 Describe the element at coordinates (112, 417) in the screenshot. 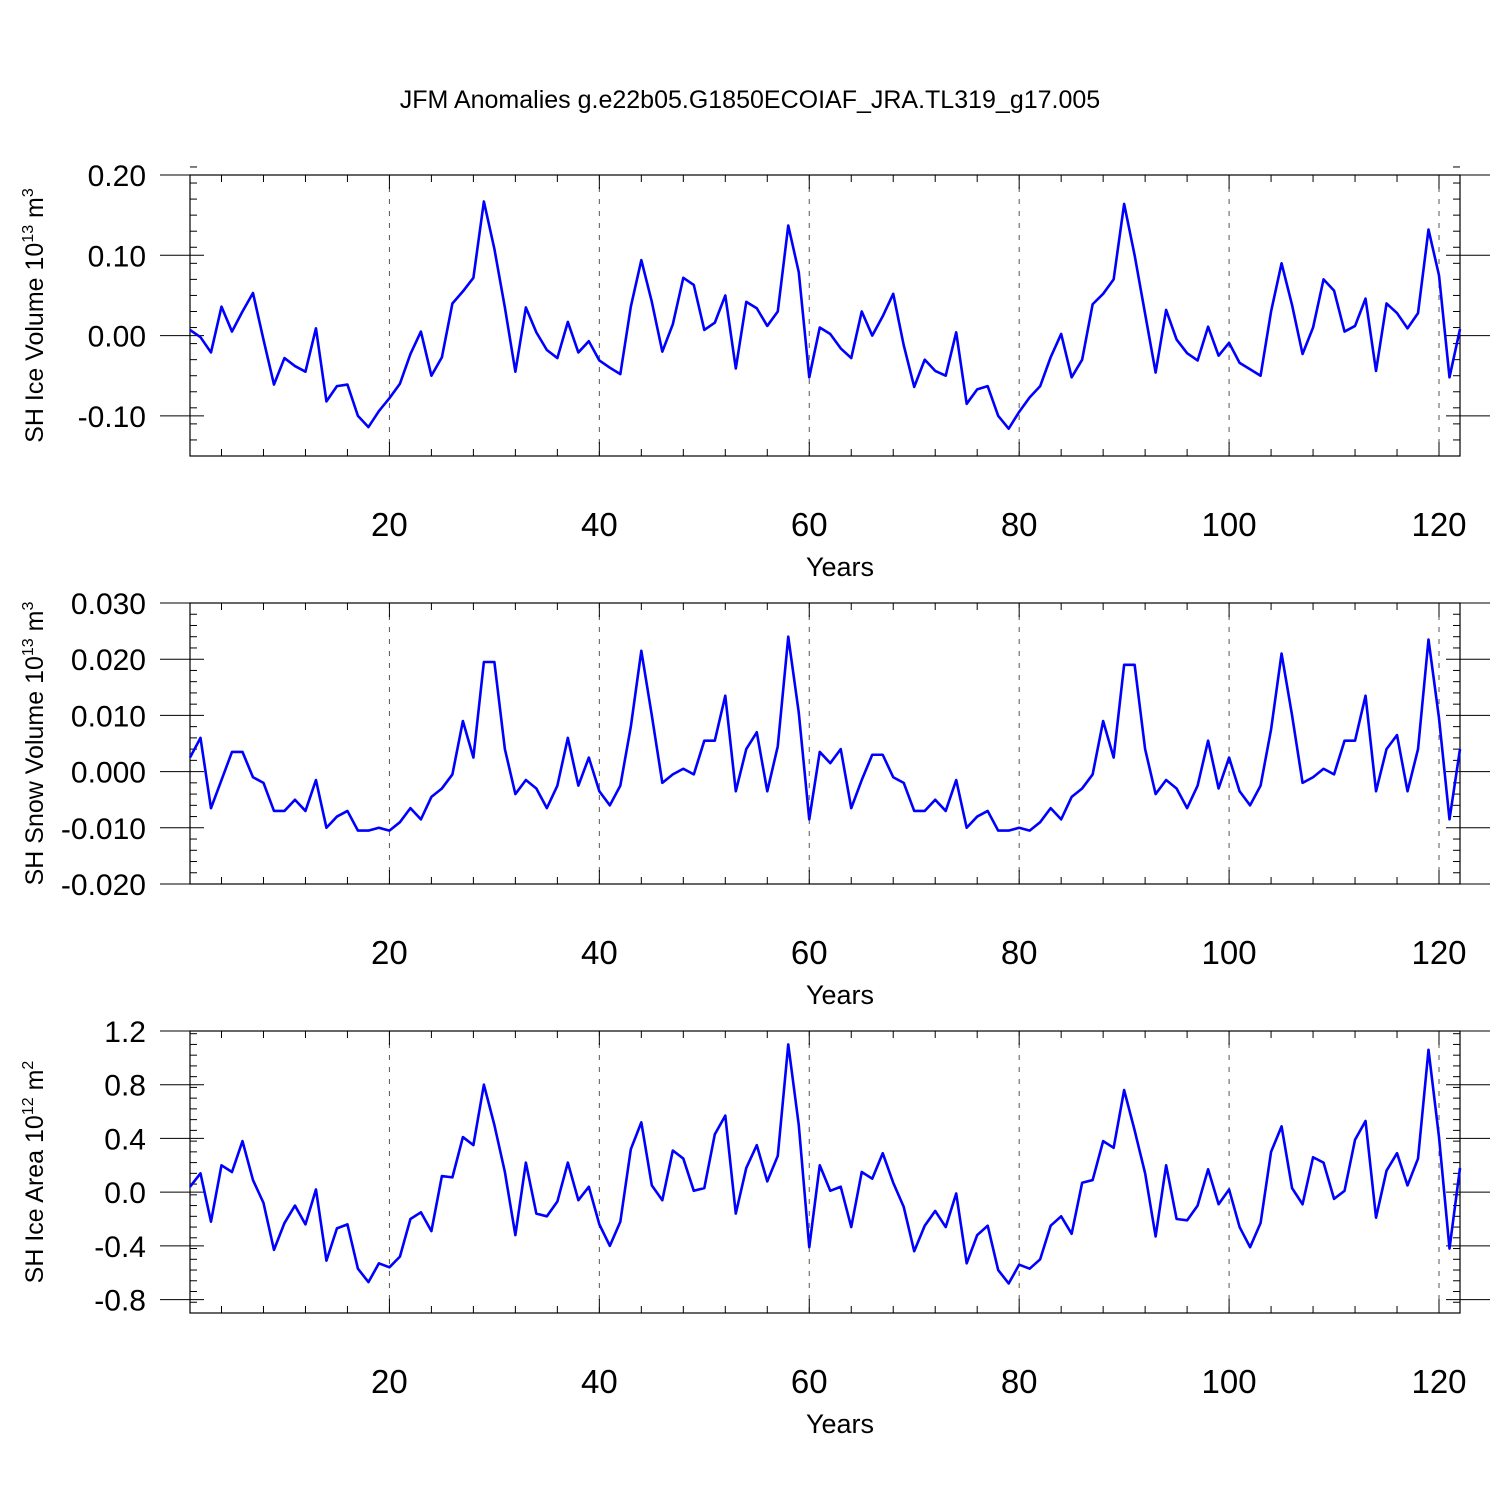

I see `y-tick-label: -0.10` at that location.